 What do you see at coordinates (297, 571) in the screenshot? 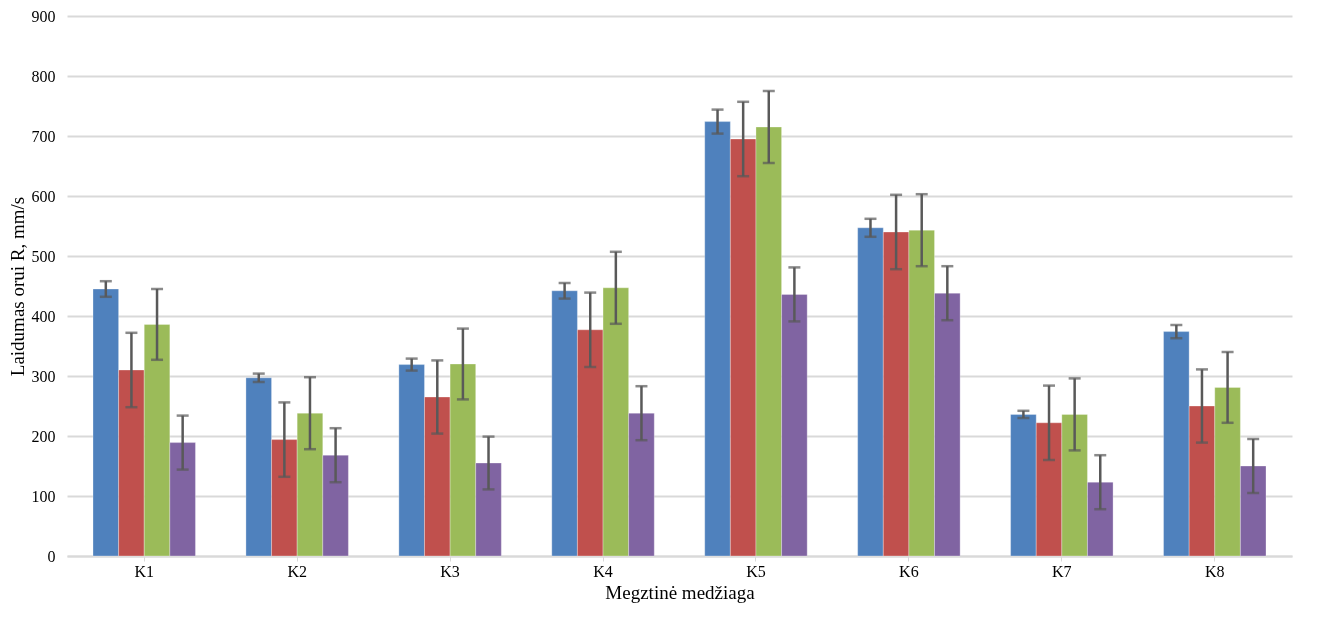
I see `x-tick-label: K2` at bounding box center [297, 571].